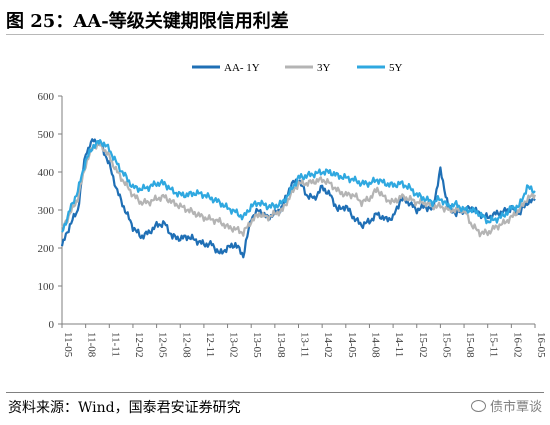 This screenshot has width=550, height=425. What do you see at coordinates (46, 97) in the screenshot?
I see `y-tick-label: 600` at bounding box center [46, 97].